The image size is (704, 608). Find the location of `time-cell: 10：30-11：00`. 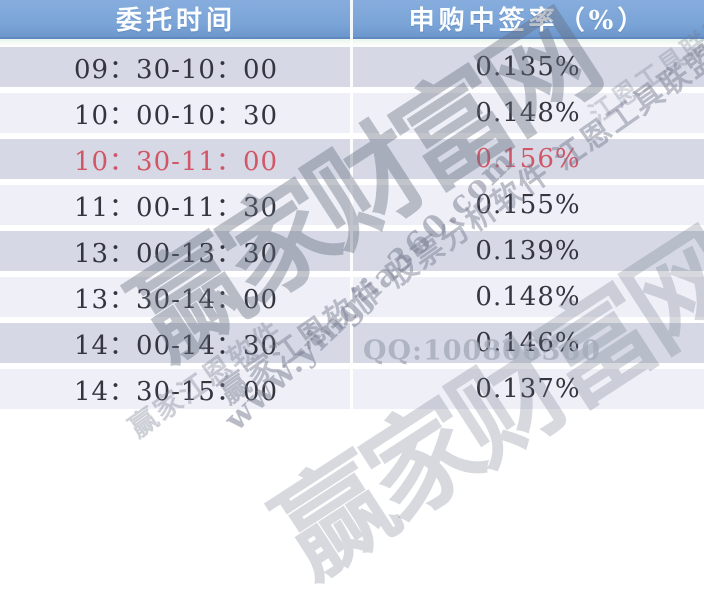

time-cell: 10：30-11：00 is located at coordinates (176, 161).